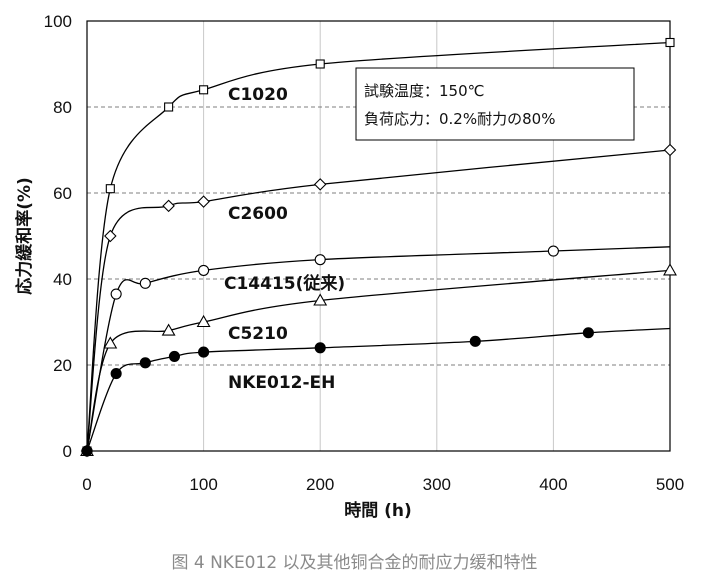 The image size is (709, 580). What do you see at coordinates (284, 283) in the screenshot?
I see `series-label-c14415: C14415(従来)` at bounding box center [284, 283].